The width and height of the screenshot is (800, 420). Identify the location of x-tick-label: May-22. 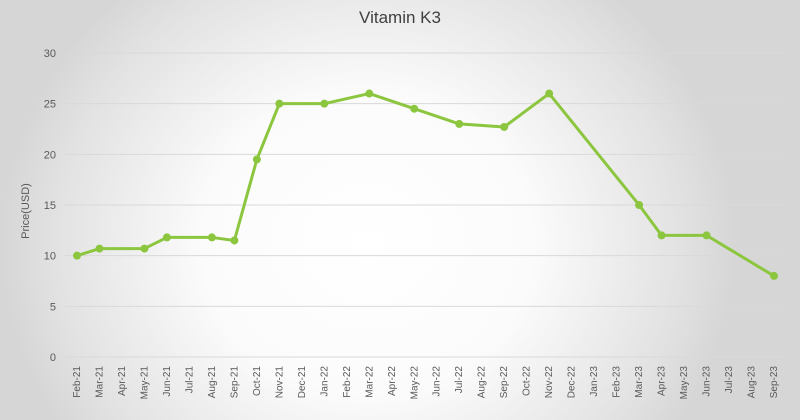
(414, 383).